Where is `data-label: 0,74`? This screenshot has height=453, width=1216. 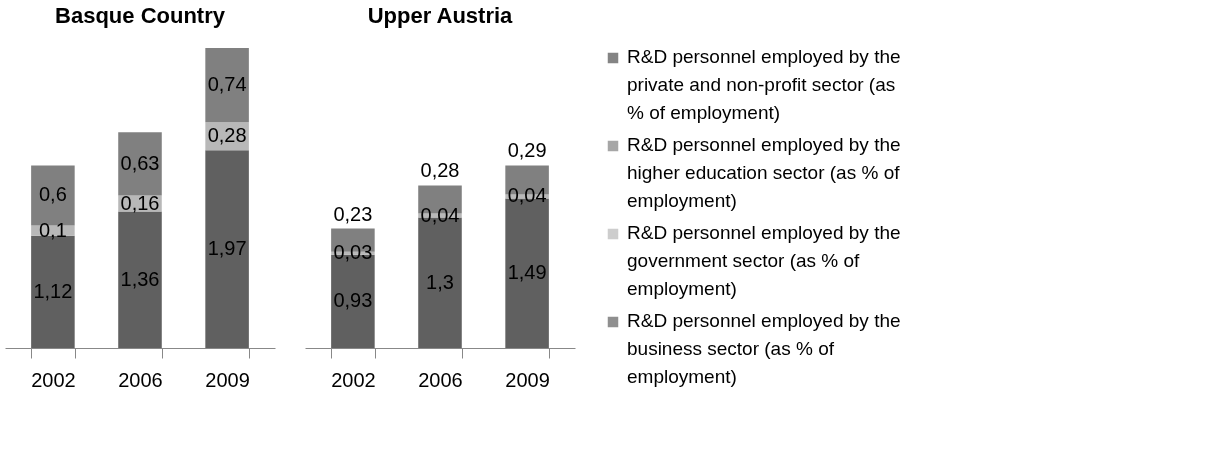 data-label: 0,74 is located at coordinates (227, 84).